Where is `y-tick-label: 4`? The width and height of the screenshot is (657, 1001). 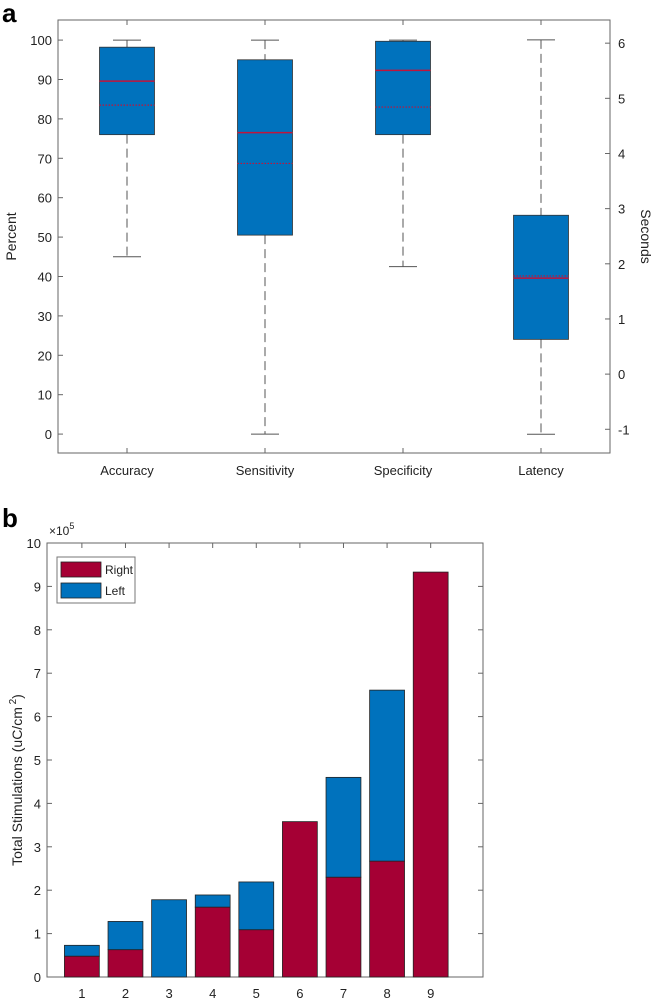
y-tick-label: 4 is located at coordinates (37, 803).